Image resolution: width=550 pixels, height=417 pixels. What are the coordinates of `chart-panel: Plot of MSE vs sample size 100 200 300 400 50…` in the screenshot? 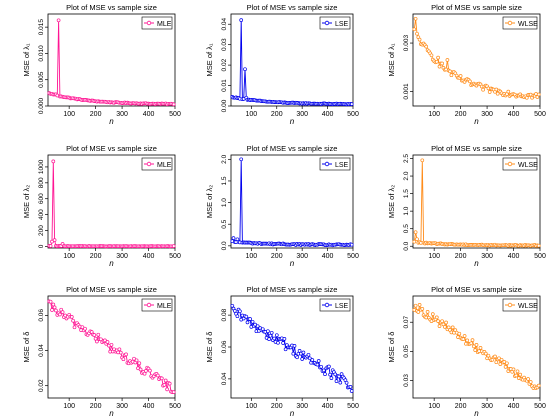 It's located at (101, 64).